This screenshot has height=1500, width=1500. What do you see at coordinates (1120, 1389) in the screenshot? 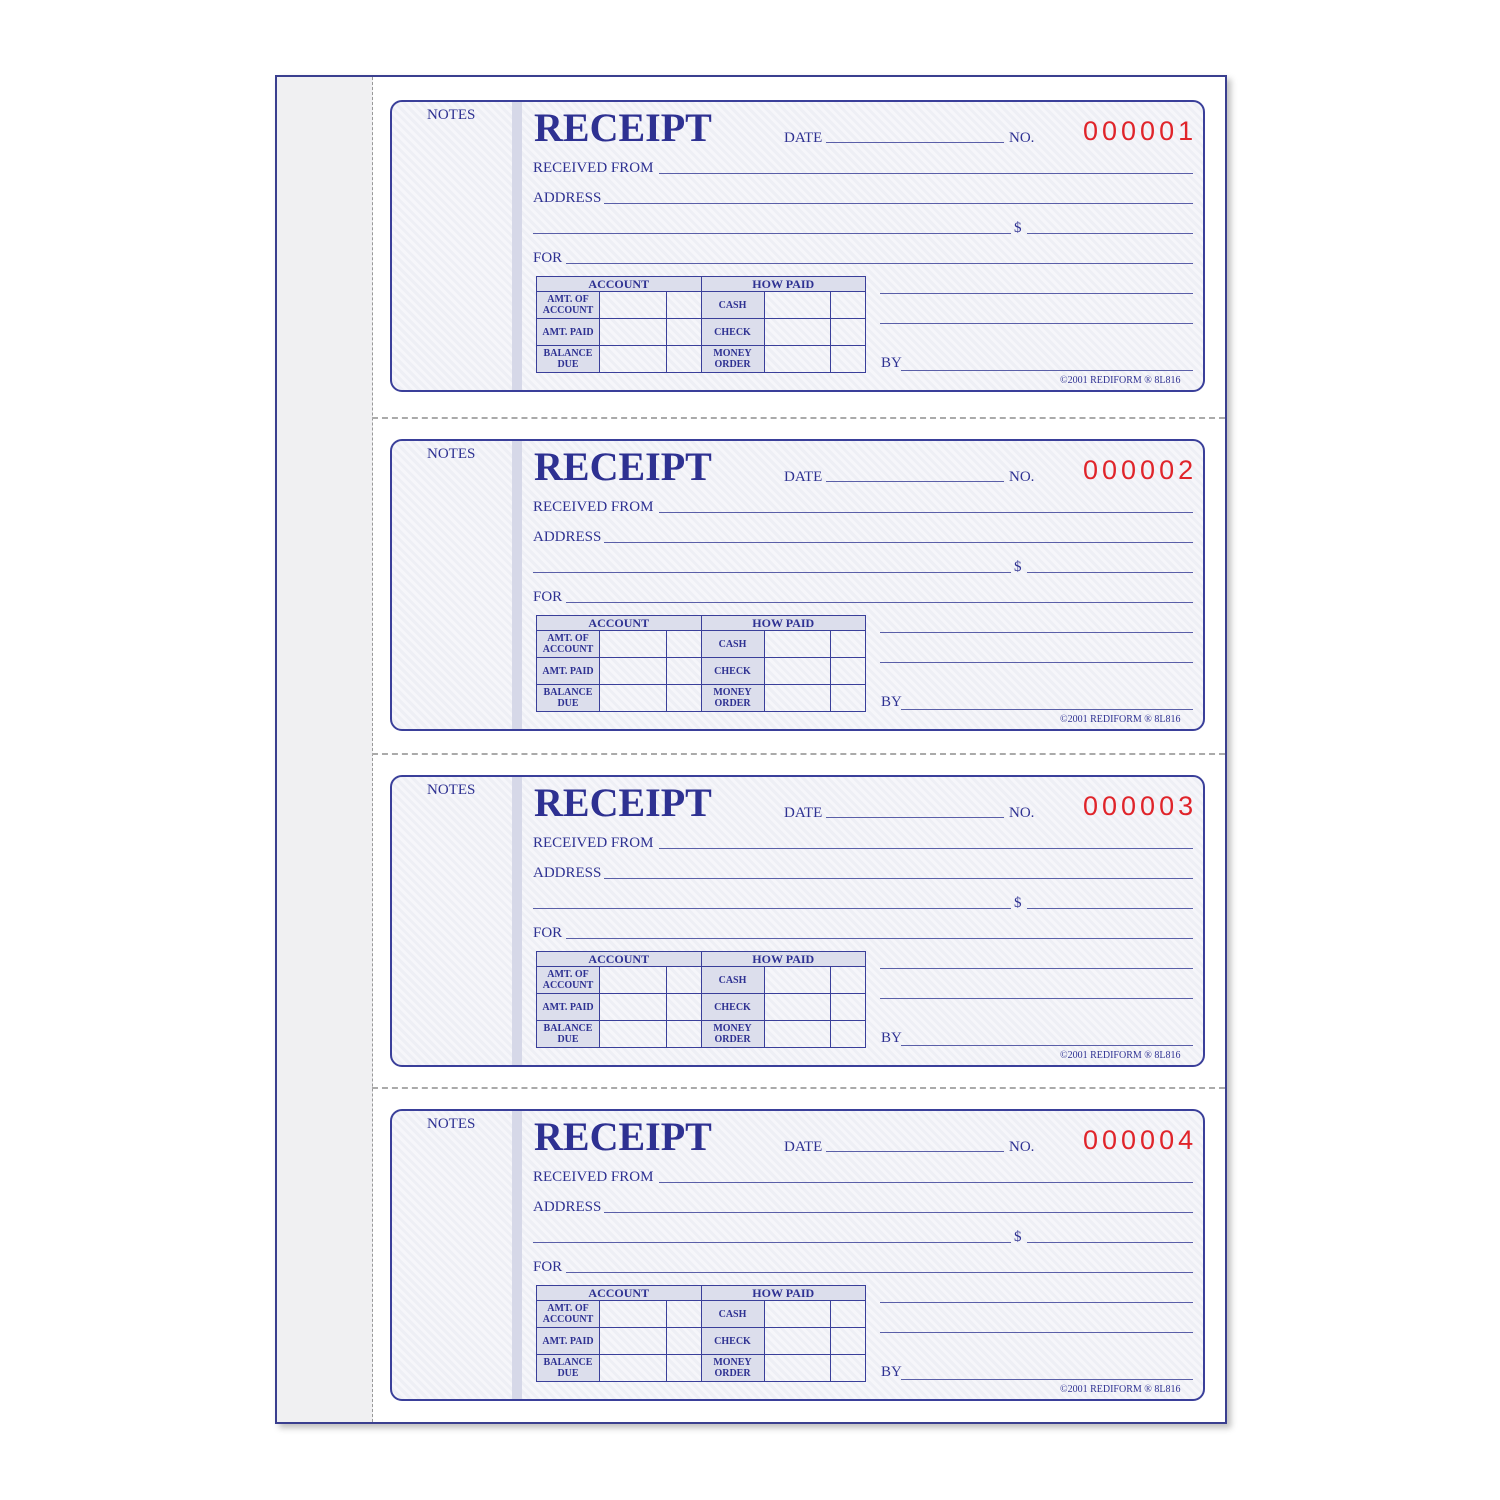
I see `copyright-text: ©2001 REDIFORM ® 8L816` at bounding box center [1120, 1389].